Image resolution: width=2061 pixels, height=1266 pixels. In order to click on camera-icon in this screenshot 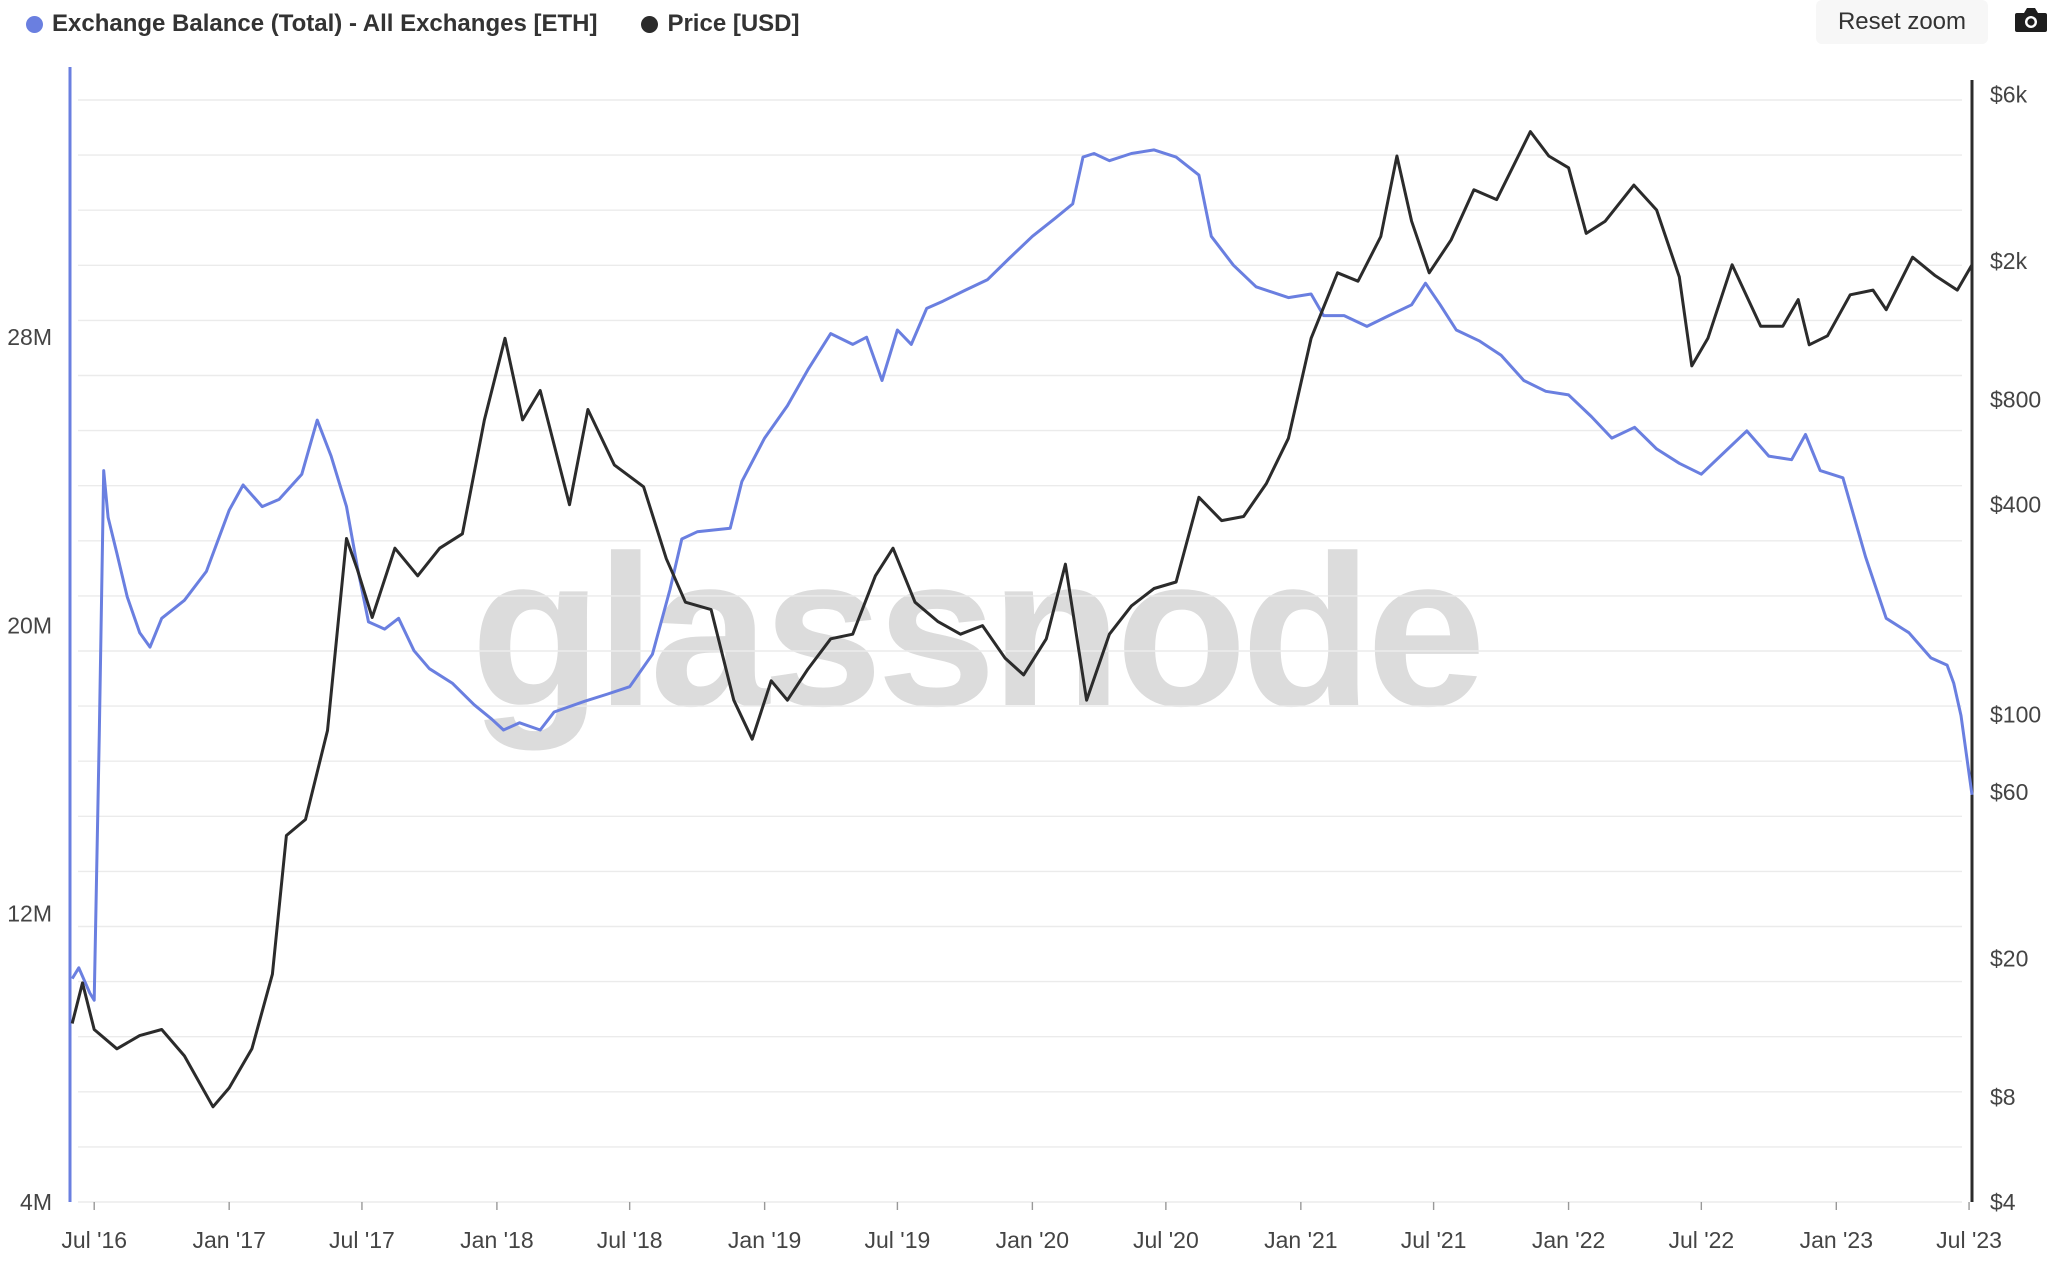, I will do `click(2031, 20)`.